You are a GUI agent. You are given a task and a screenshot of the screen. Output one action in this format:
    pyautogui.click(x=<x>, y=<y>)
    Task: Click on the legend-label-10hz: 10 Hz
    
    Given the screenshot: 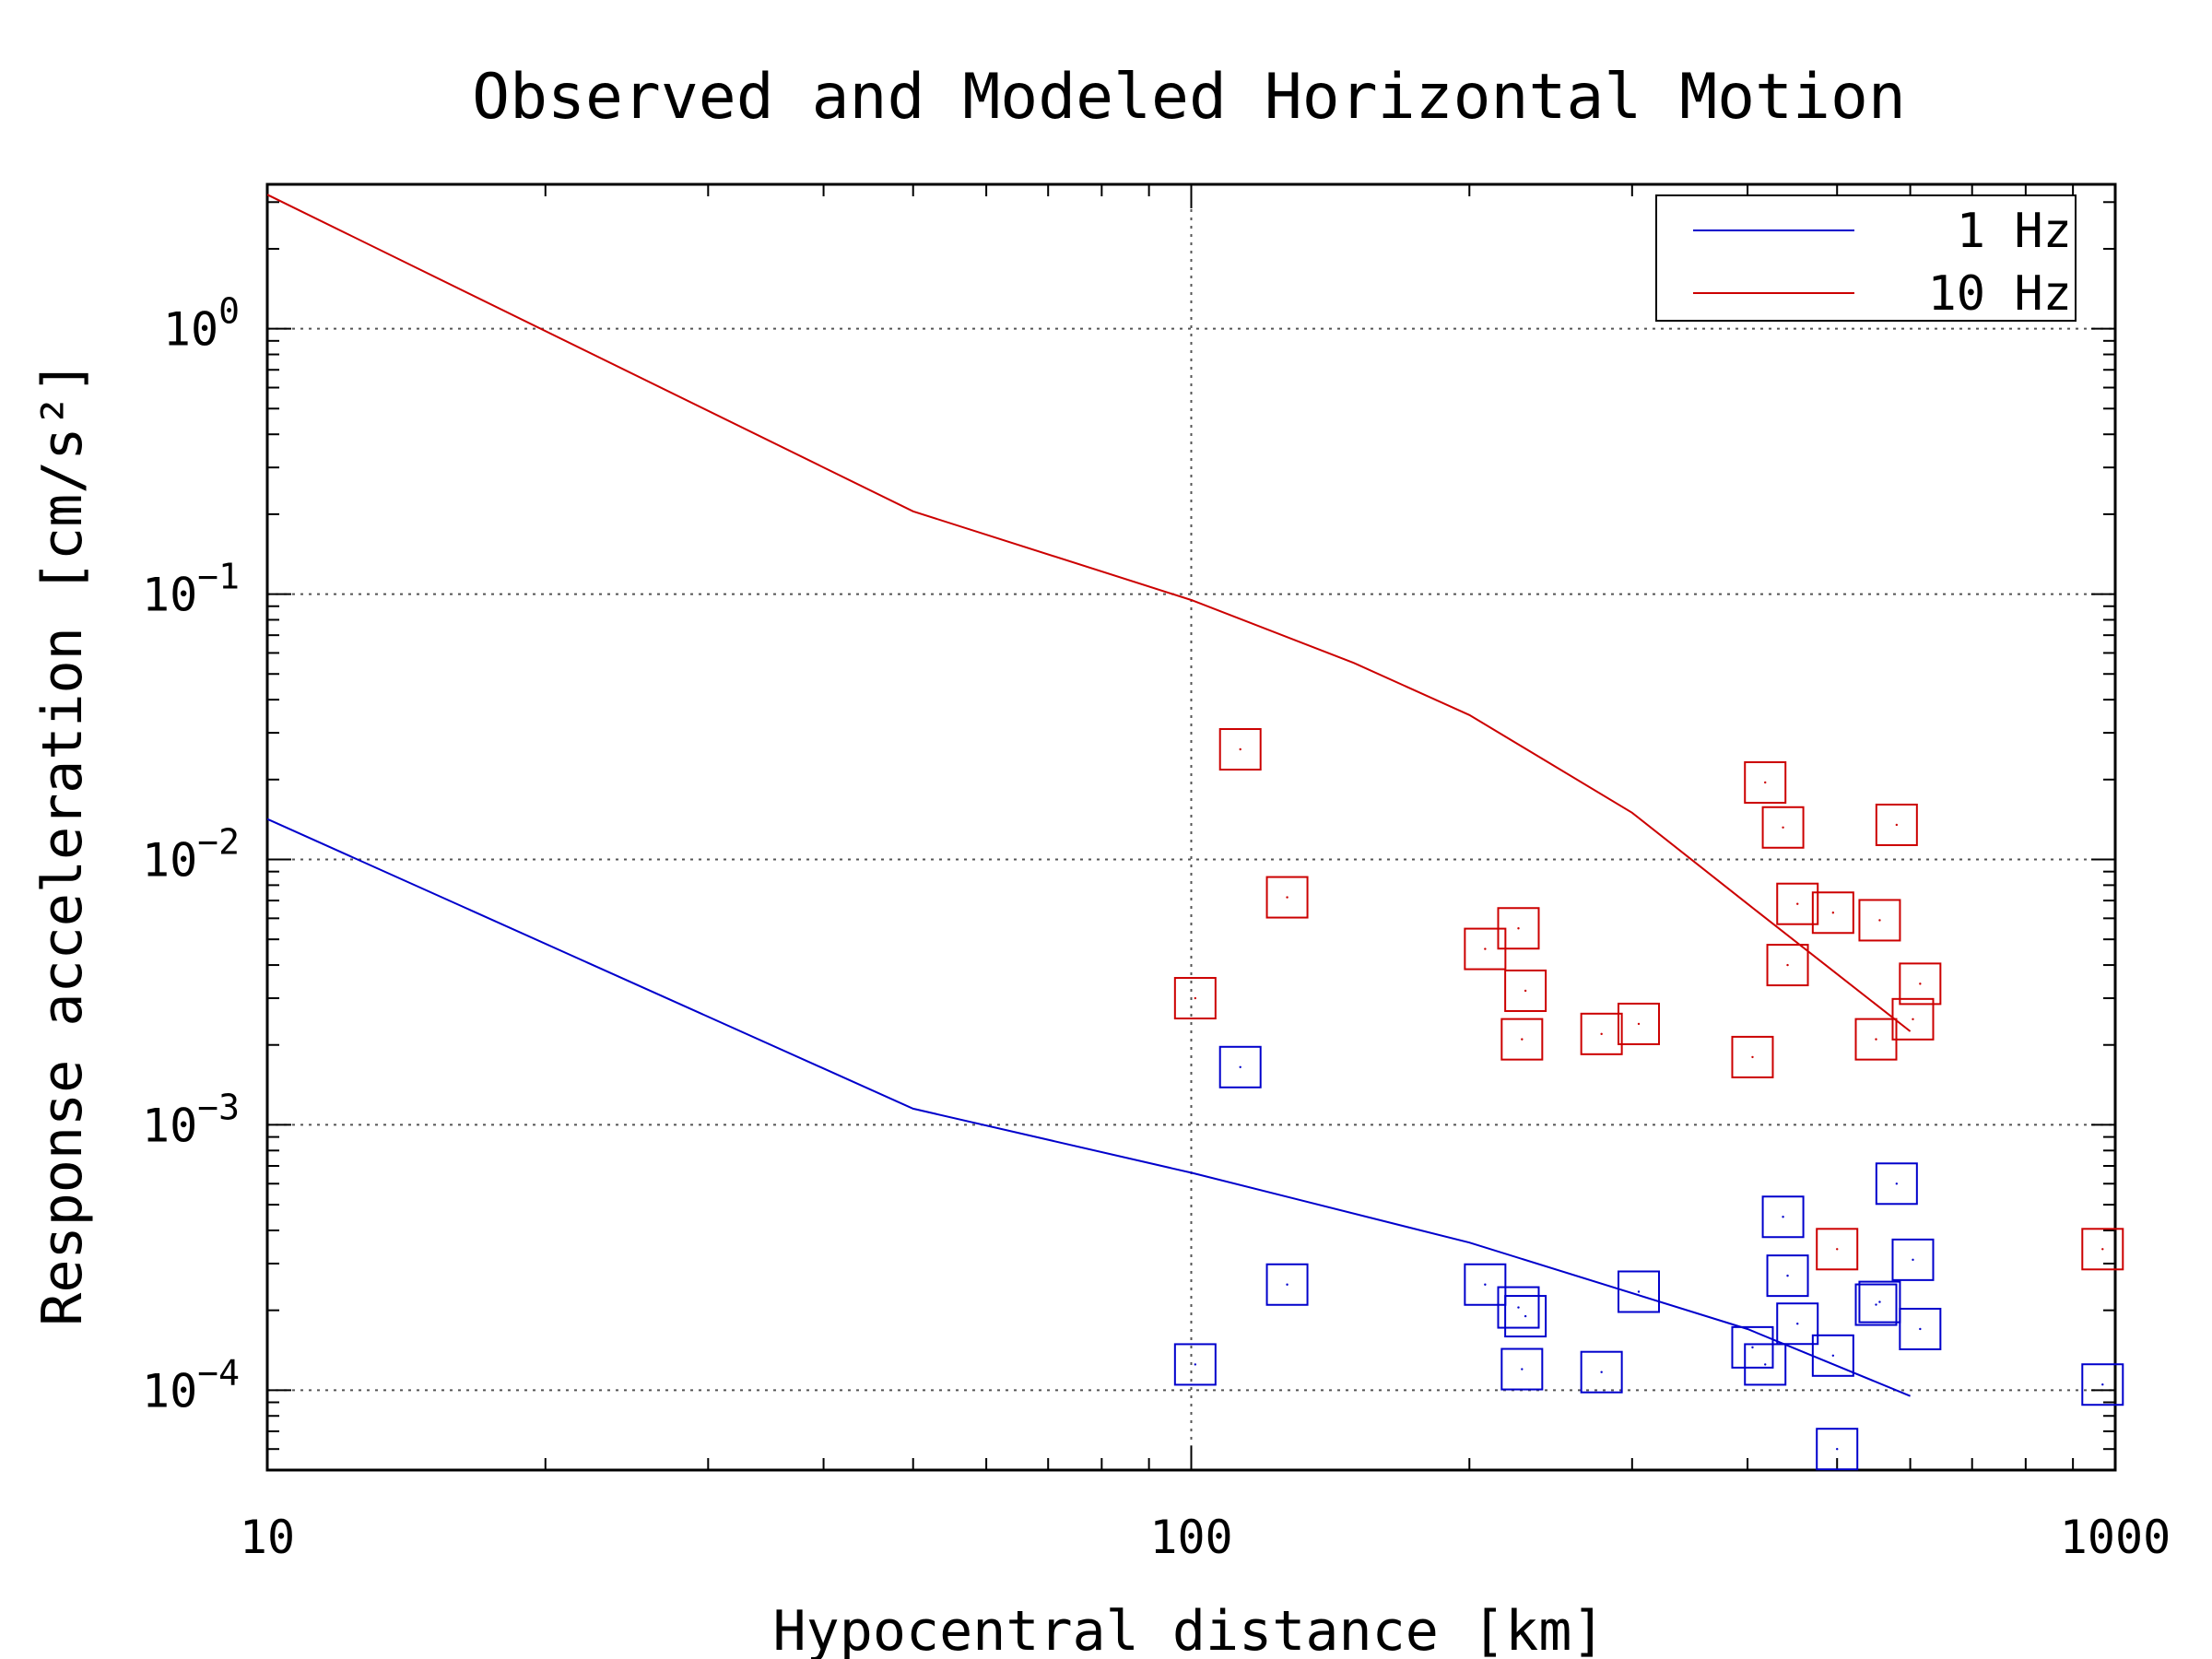 What is the action you would take?
    pyautogui.click(x=1999, y=294)
    